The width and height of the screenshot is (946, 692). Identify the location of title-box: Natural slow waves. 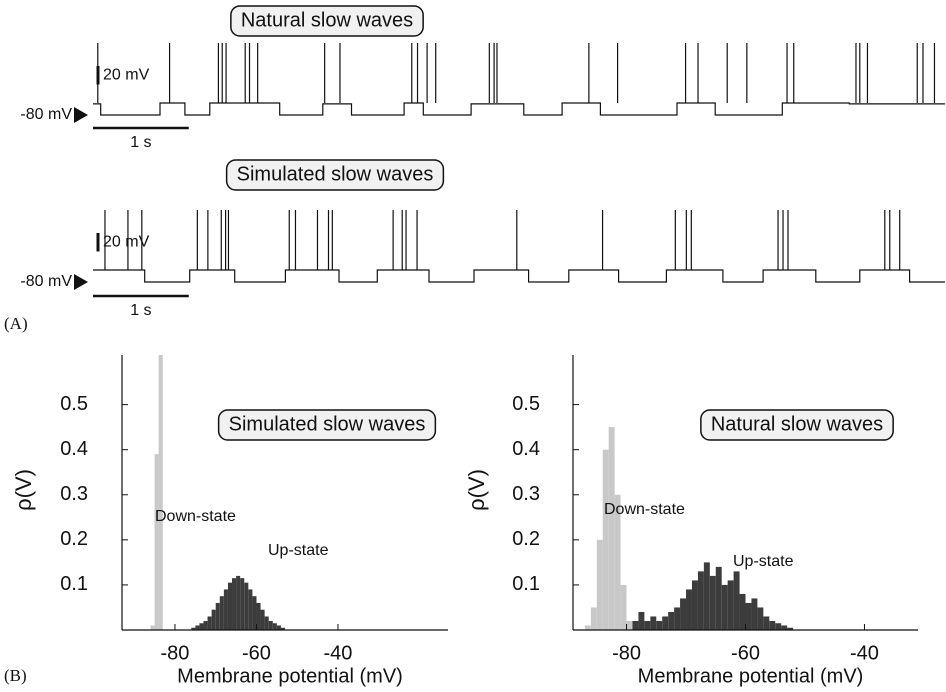
(797, 425).